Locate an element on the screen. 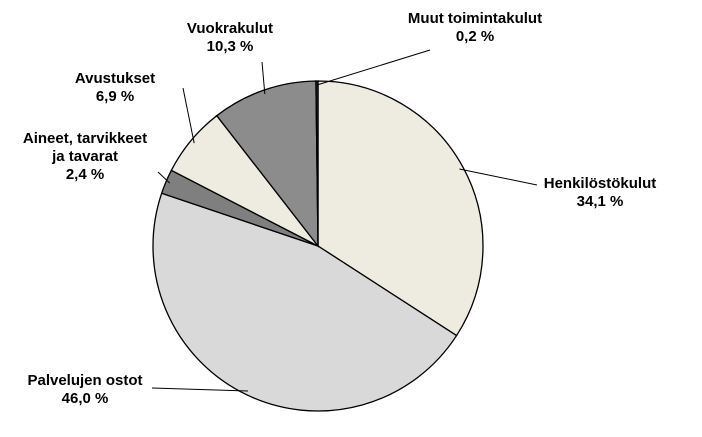  slice-label: Avustukset 6,9 % is located at coordinates (115, 88).